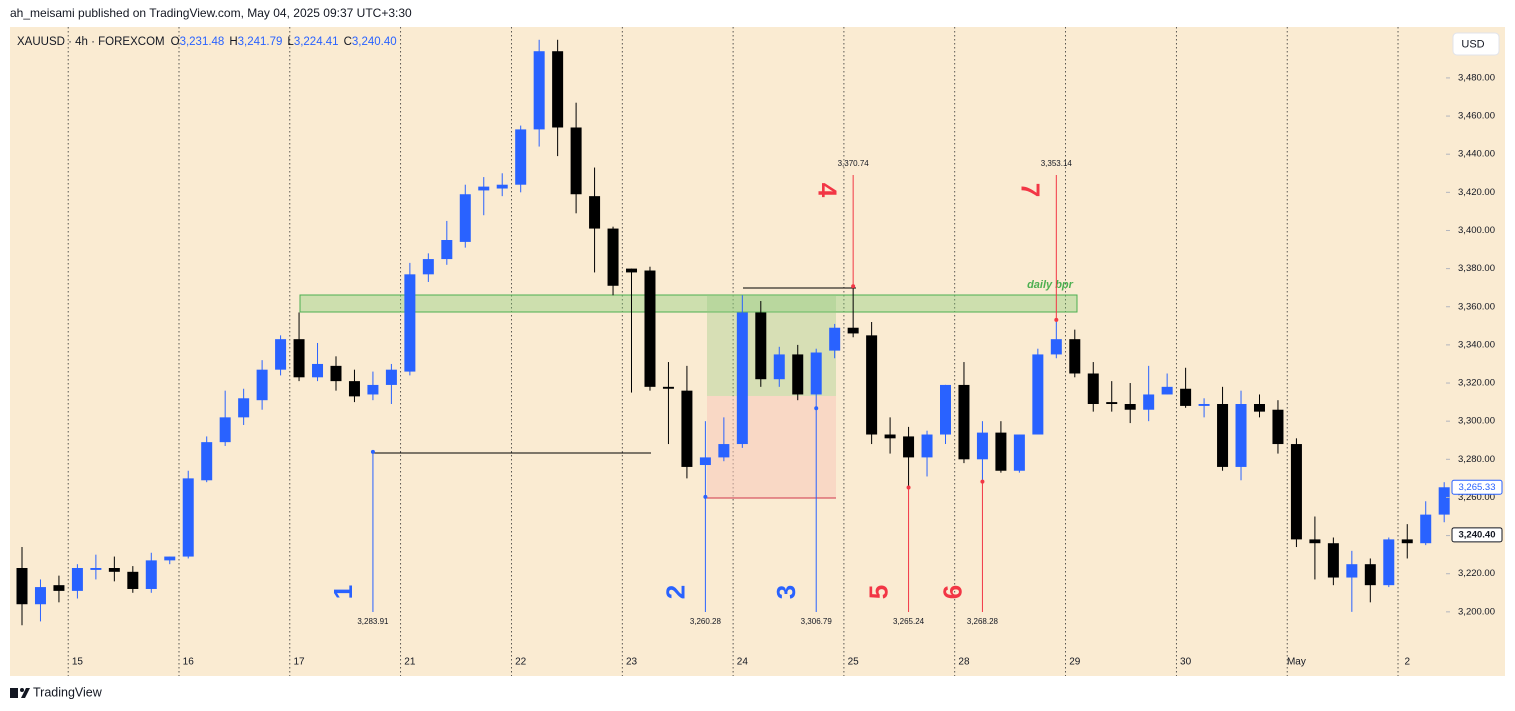  Describe the element at coordinates (260, 42) in the screenshot. I see `ohlc-value: 3,241.79` at that location.